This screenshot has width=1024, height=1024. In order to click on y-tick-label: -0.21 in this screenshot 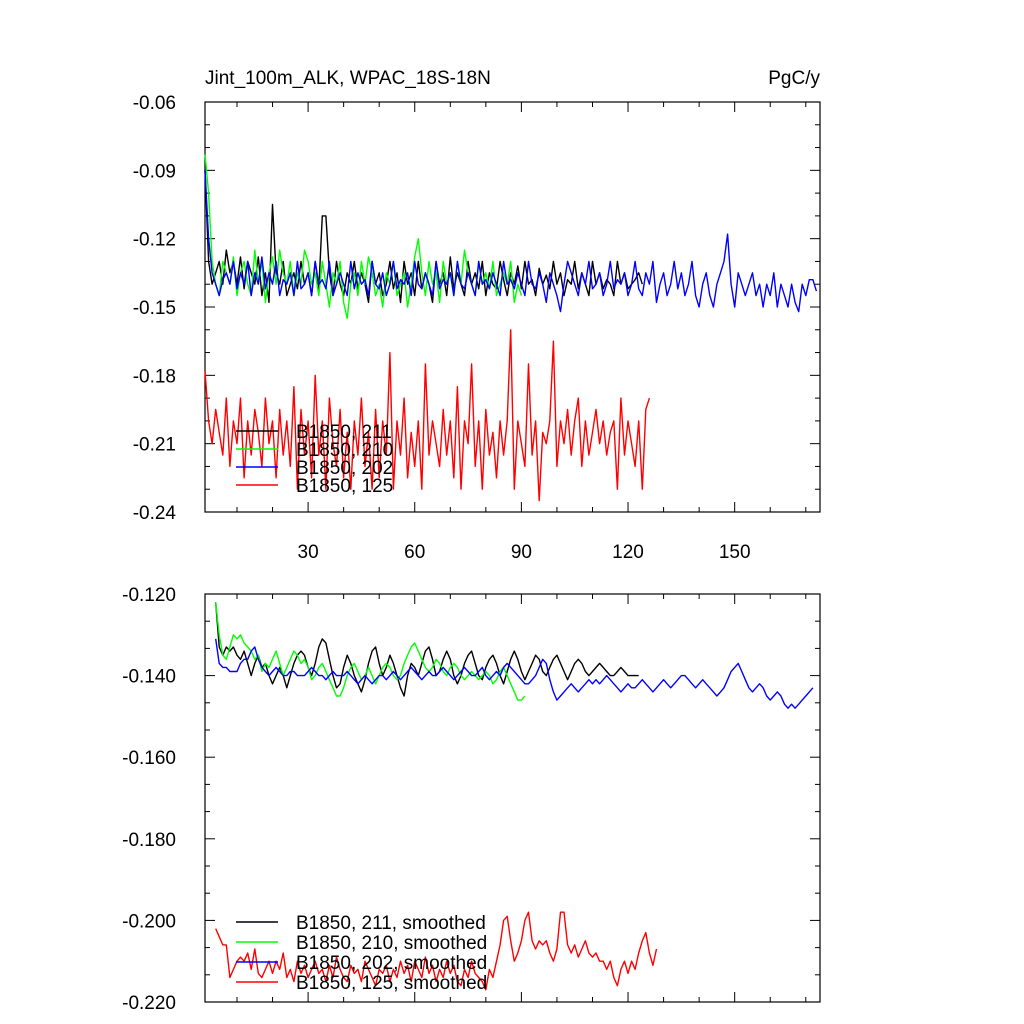, I will do `click(154, 445)`.